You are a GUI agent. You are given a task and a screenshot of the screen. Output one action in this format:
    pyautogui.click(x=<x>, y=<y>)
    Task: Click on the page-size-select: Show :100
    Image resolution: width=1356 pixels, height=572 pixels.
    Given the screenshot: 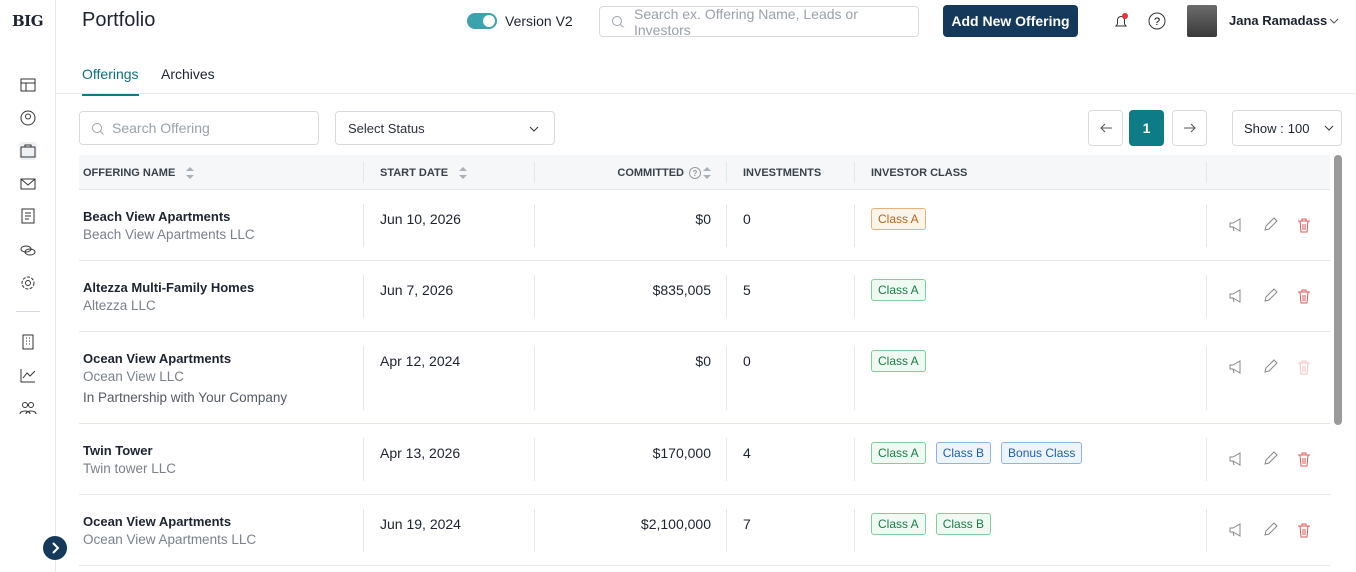 What is the action you would take?
    pyautogui.click(x=1287, y=128)
    